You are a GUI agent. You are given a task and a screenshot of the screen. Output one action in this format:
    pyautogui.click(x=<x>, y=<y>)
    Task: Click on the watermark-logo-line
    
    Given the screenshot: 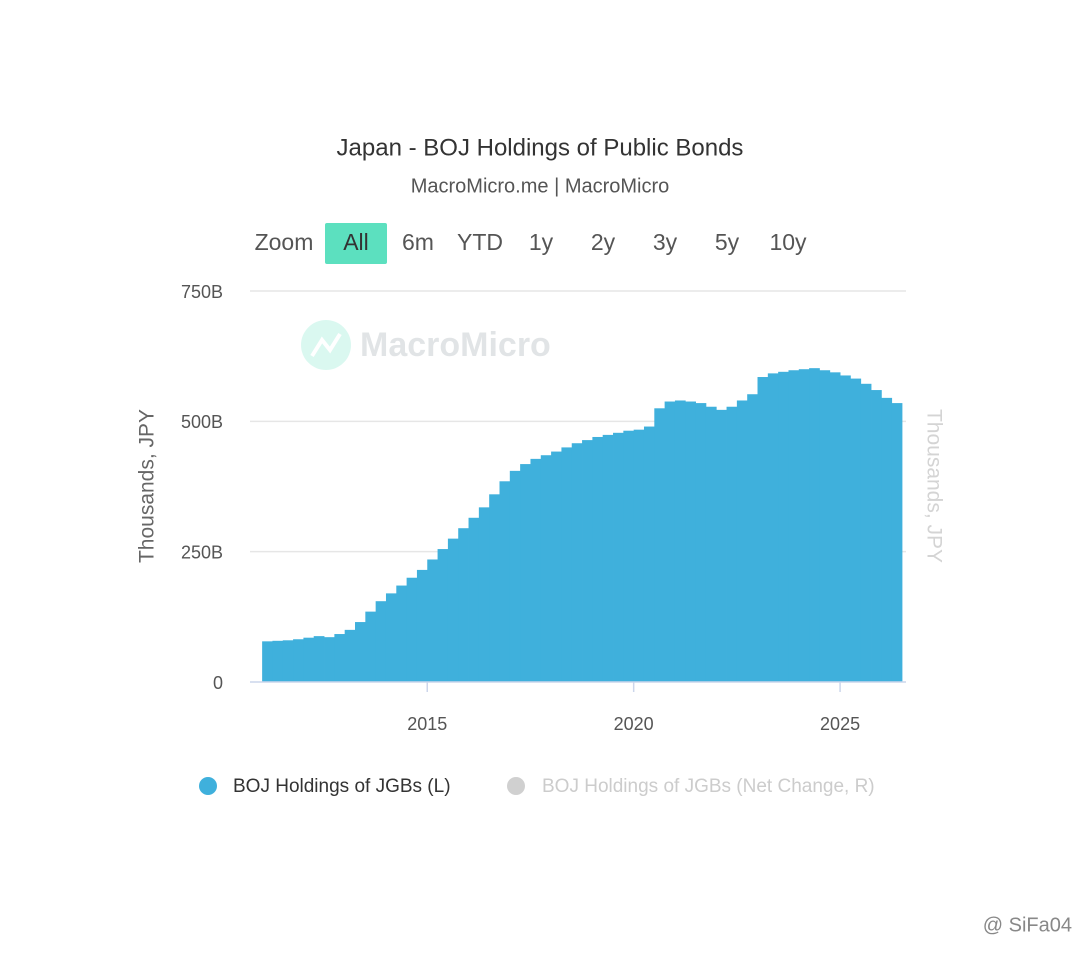 What is the action you would take?
    pyautogui.click(x=326, y=345)
    